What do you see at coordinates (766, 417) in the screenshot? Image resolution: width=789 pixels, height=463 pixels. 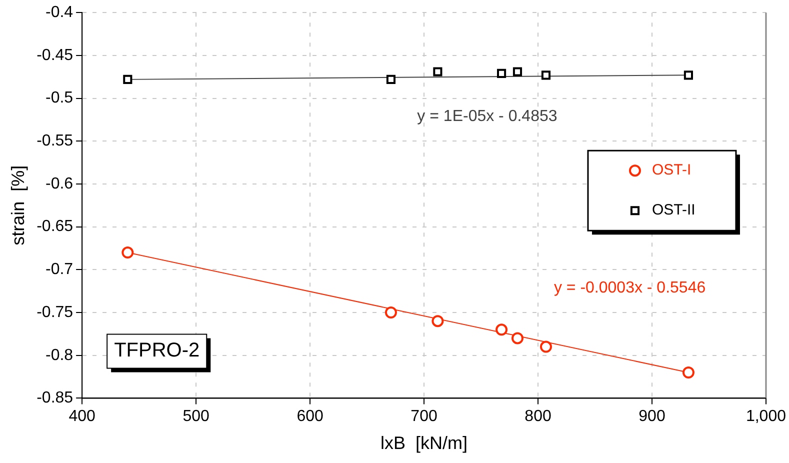 I see `x-tick-label: 1,000` at bounding box center [766, 417].